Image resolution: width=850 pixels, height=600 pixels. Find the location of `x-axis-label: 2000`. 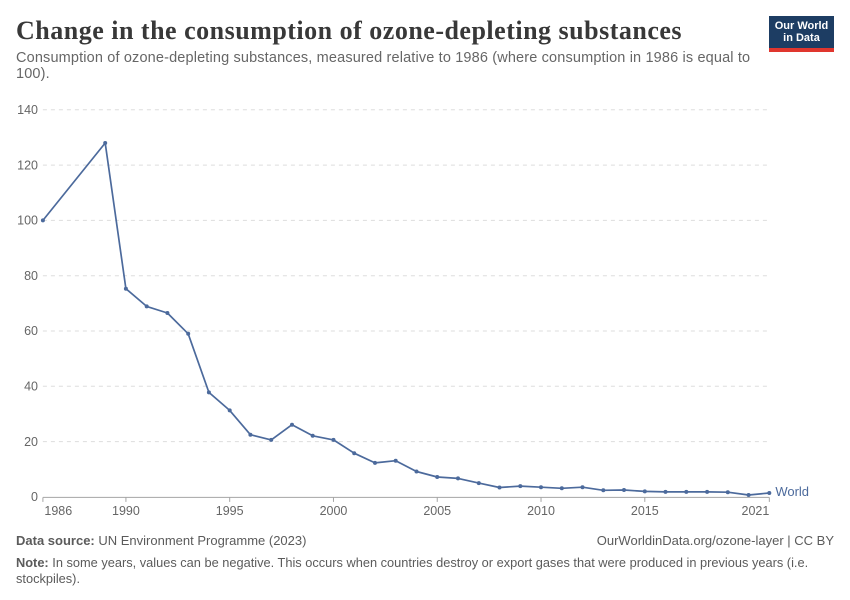

x-axis-label: 2000 is located at coordinates (334, 511).